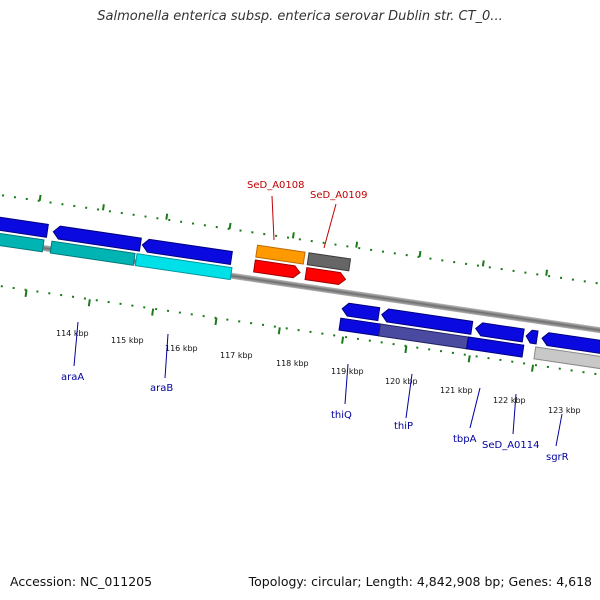 The width and height of the screenshot is (600, 600). I want to click on tick-label-114: 114 kbp, so click(72, 333).